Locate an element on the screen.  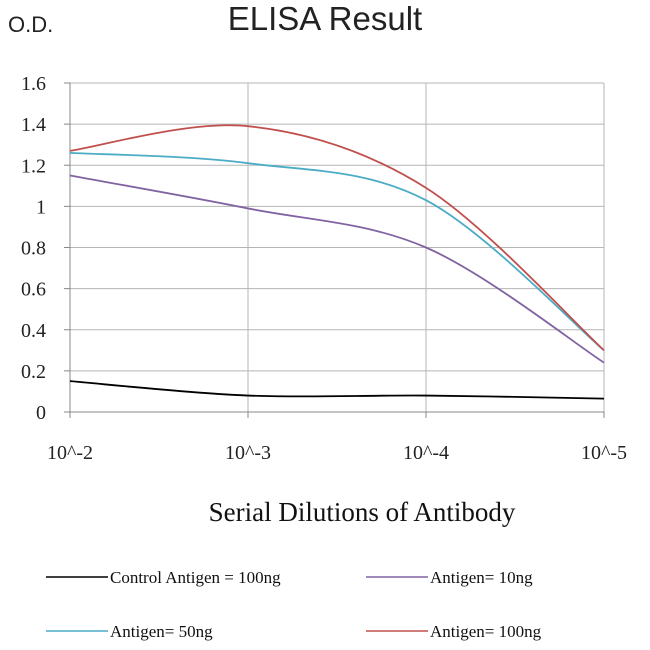
x-tick-labels: 10^-2 10^-3 10^-4 10^-5 is located at coordinates (337, 453).